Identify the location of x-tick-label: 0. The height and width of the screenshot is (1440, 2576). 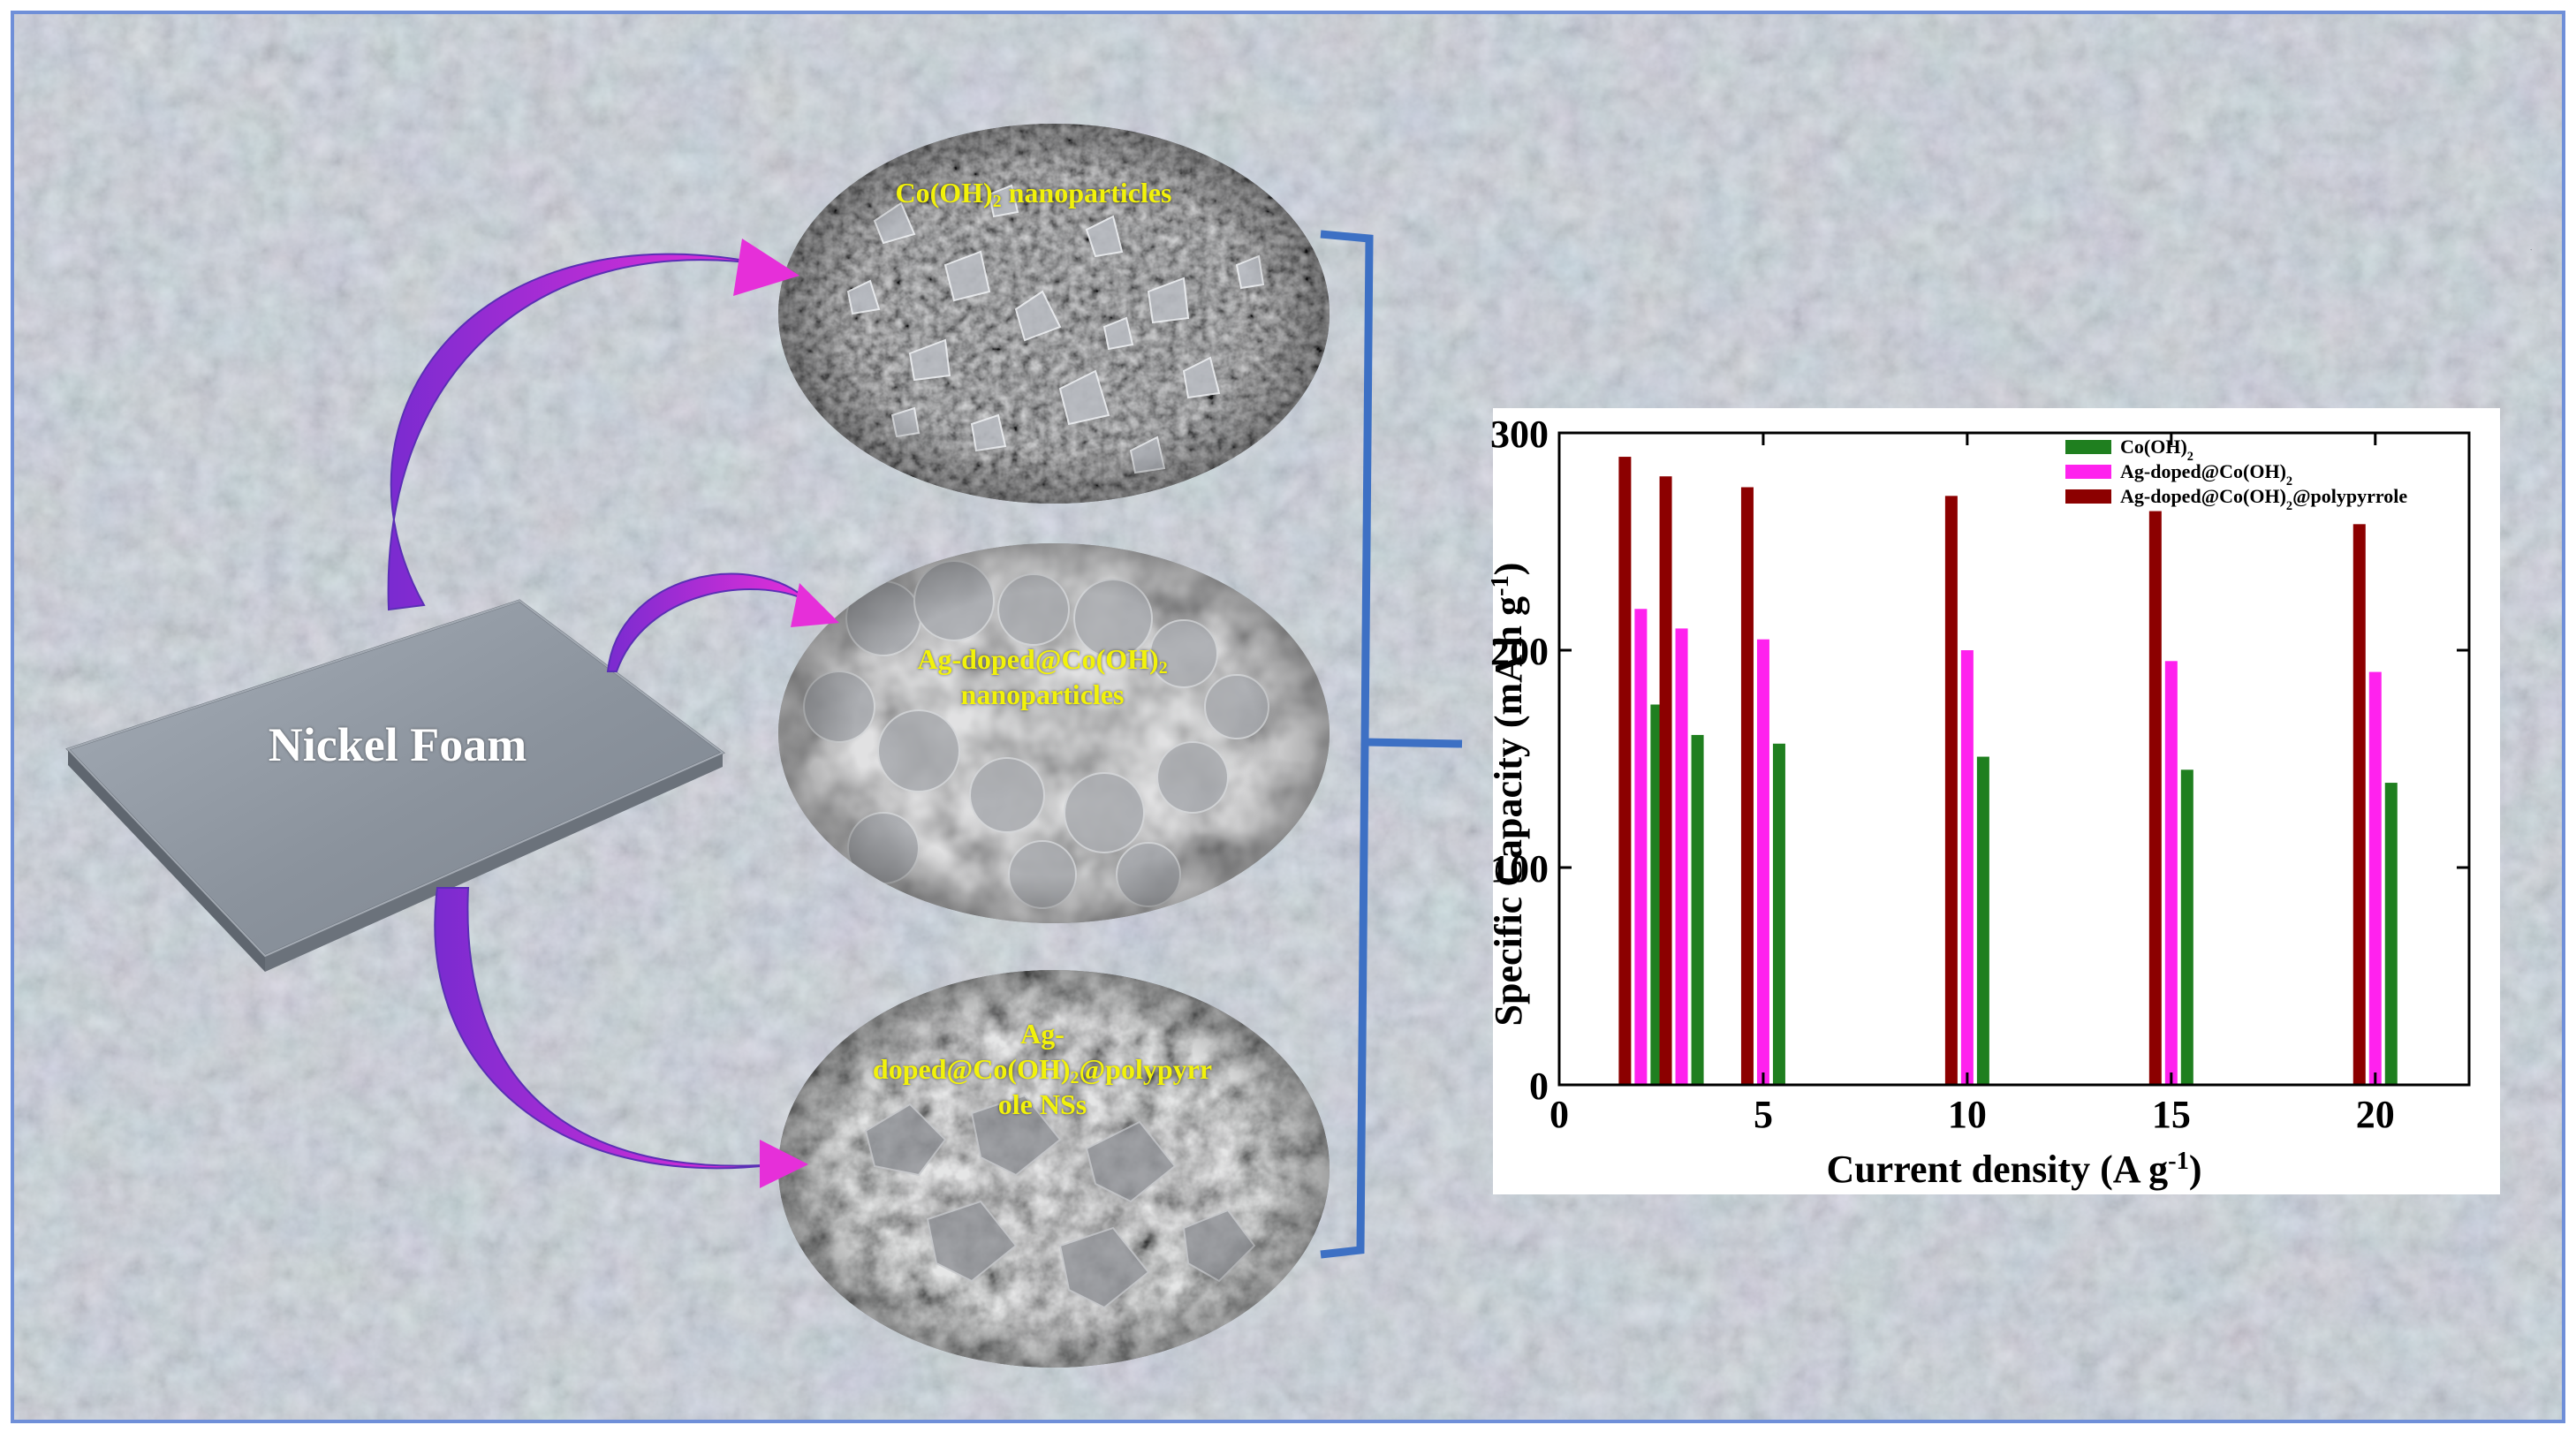
(1559, 1114).